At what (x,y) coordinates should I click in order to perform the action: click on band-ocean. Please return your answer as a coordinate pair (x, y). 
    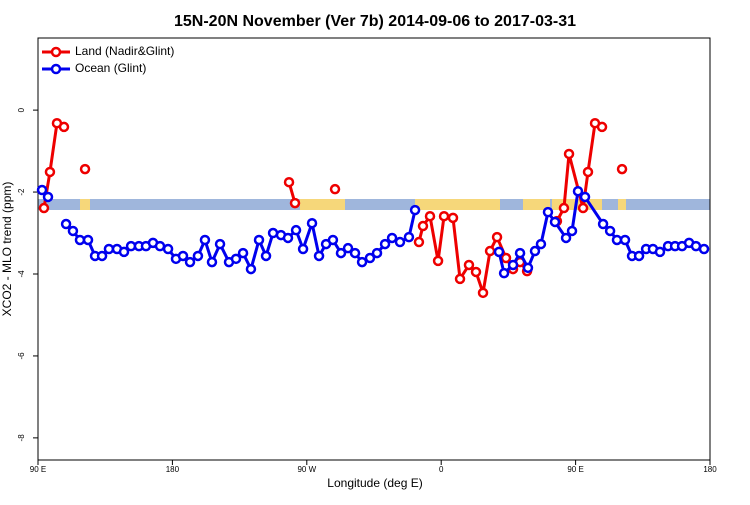
    Looking at the image, I should click on (374, 204).